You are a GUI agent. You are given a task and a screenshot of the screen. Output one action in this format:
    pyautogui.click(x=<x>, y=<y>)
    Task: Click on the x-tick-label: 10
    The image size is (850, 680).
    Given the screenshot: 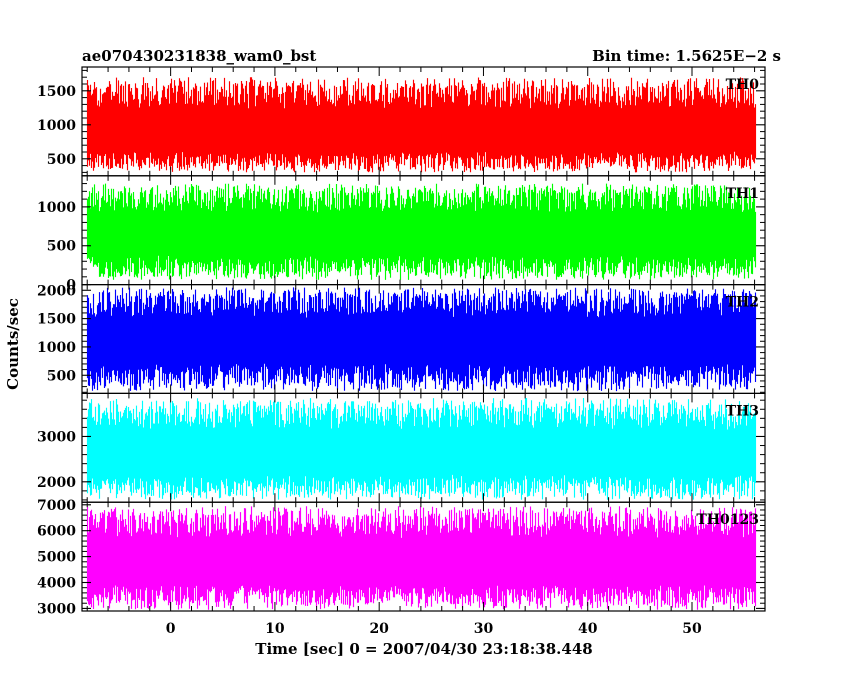 What is the action you would take?
    pyautogui.click(x=275, y=629)
    